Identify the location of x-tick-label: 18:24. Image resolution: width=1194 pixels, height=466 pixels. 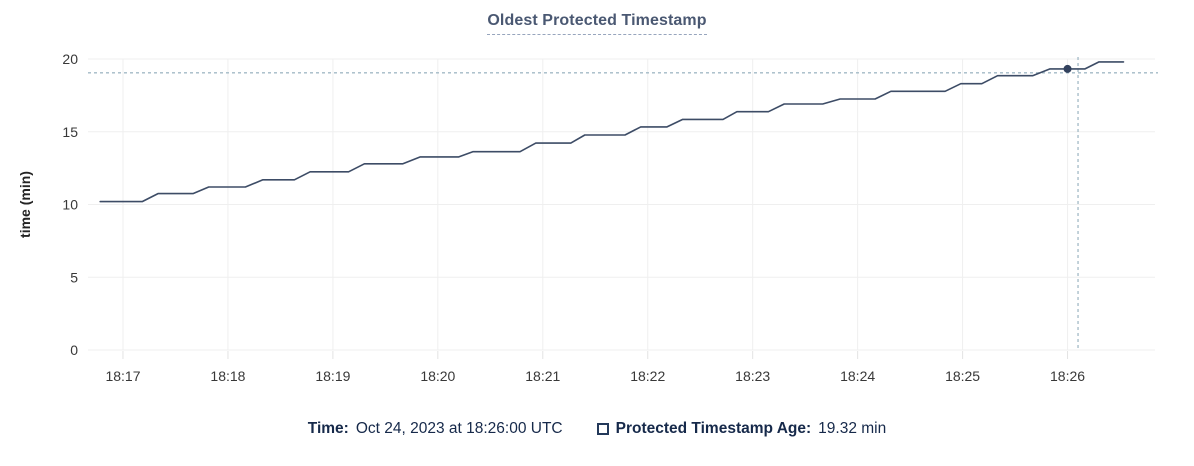
(857, 376).